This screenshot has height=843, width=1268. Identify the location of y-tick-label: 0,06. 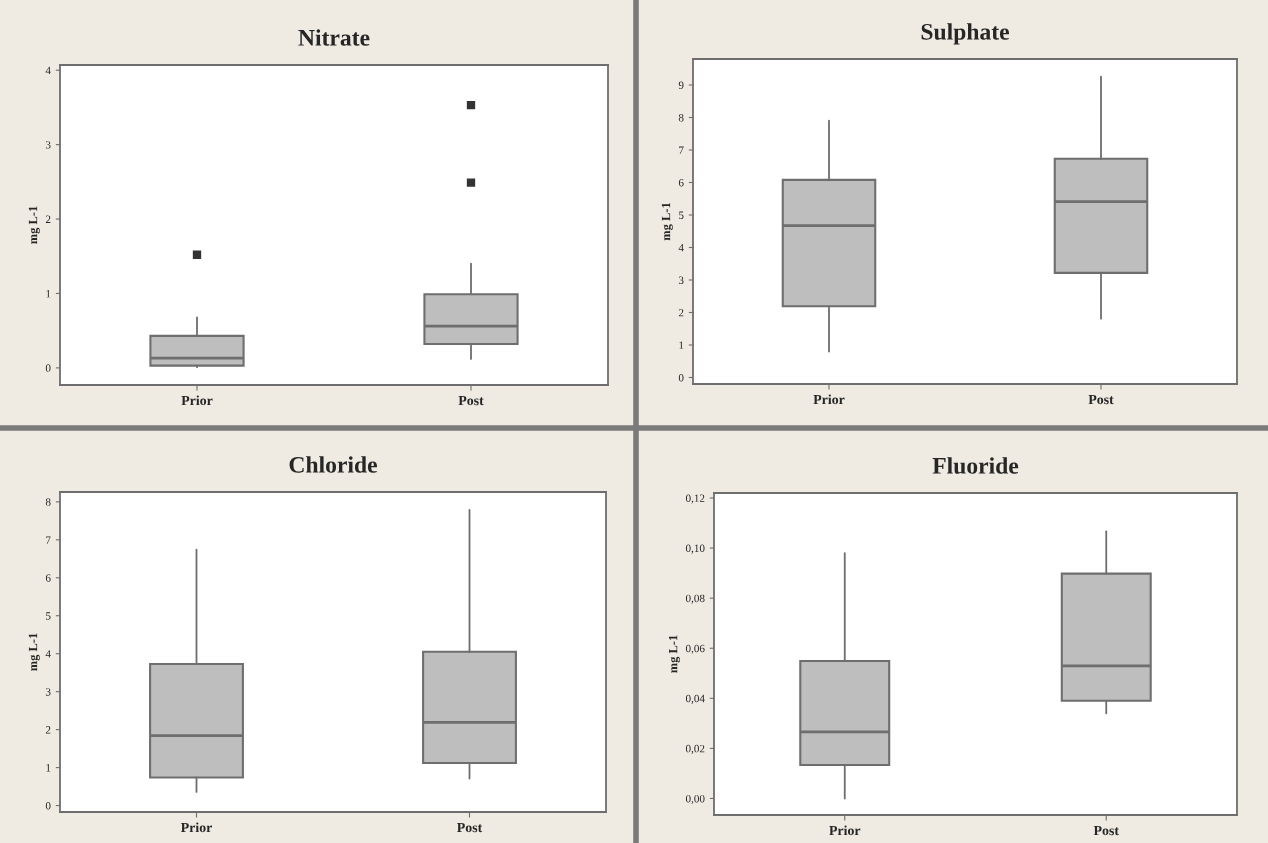
(695, 649).